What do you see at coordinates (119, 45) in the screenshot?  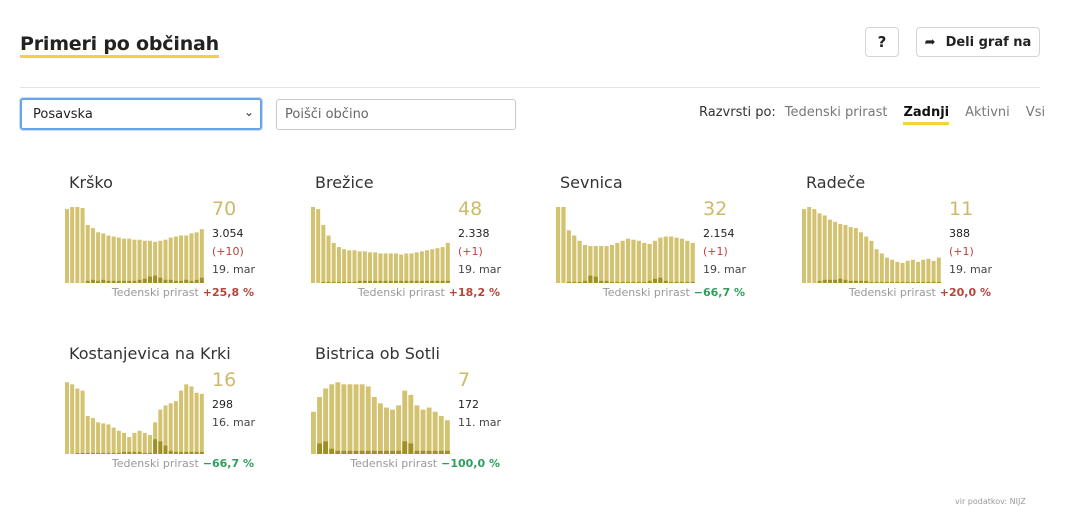 I see `page-title: Primeri po občinah` at bounding box center [119, 45].